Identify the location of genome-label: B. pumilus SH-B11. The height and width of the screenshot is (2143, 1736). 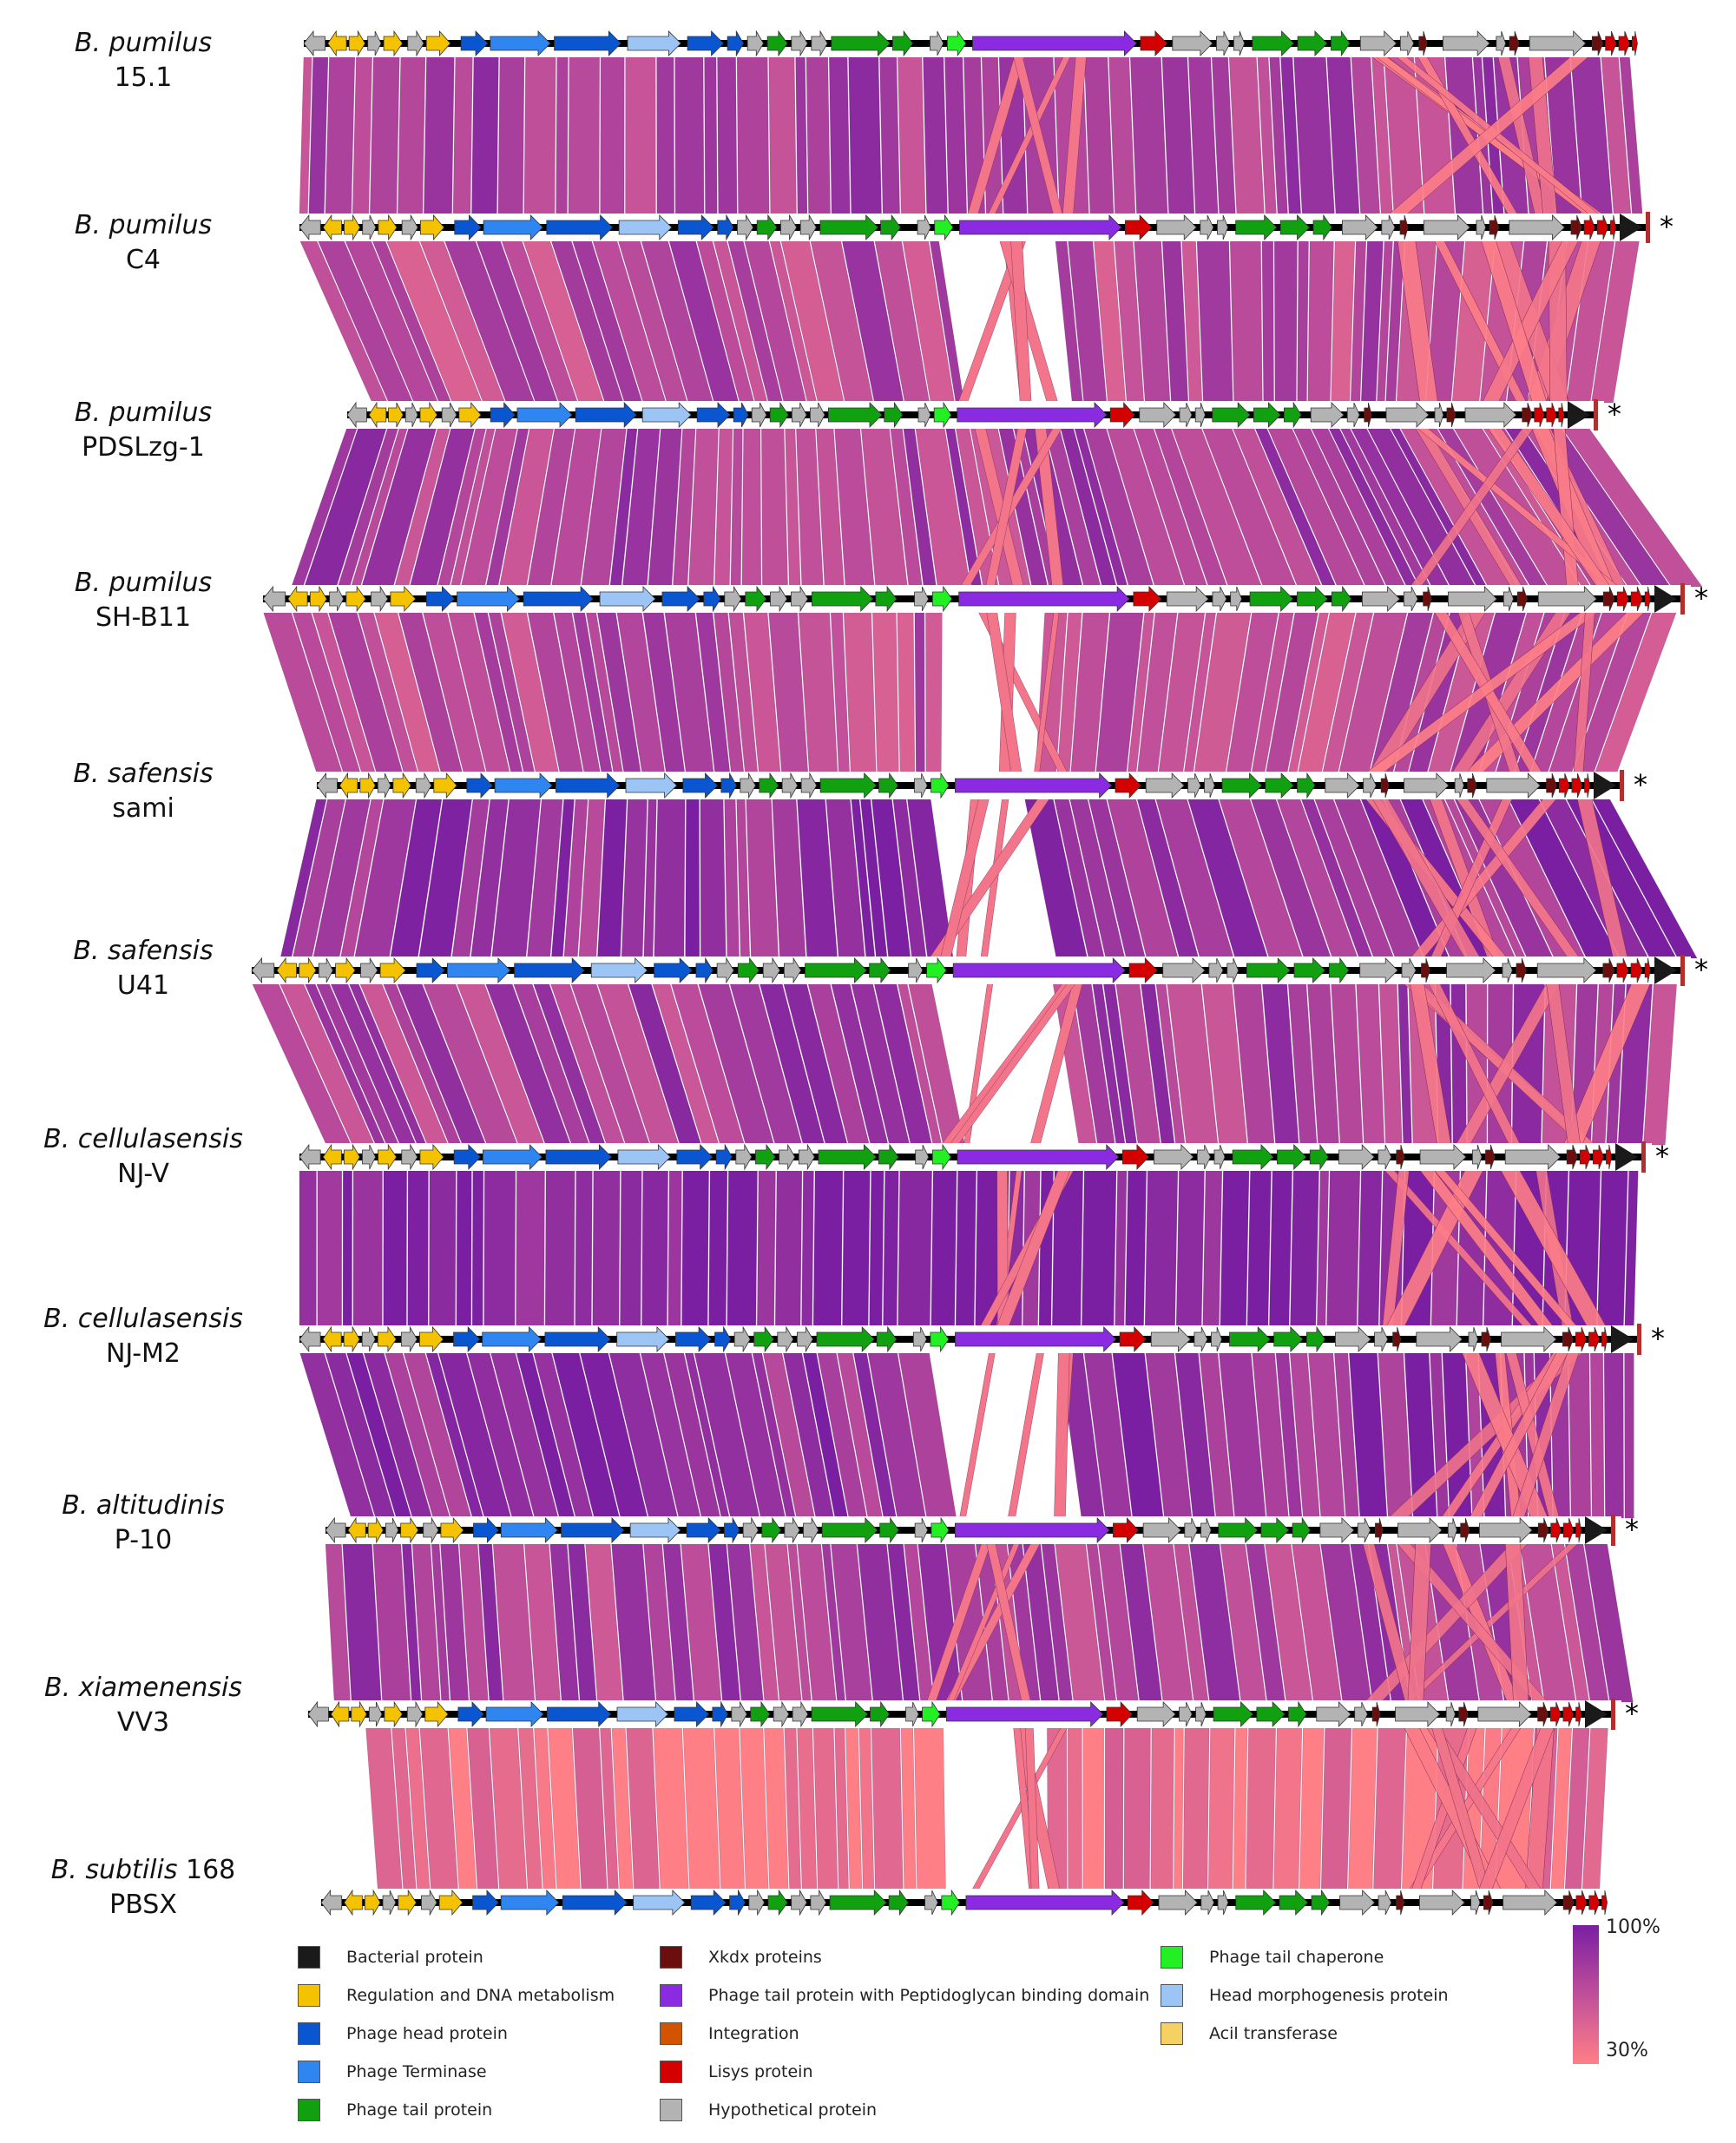
(143, 600).